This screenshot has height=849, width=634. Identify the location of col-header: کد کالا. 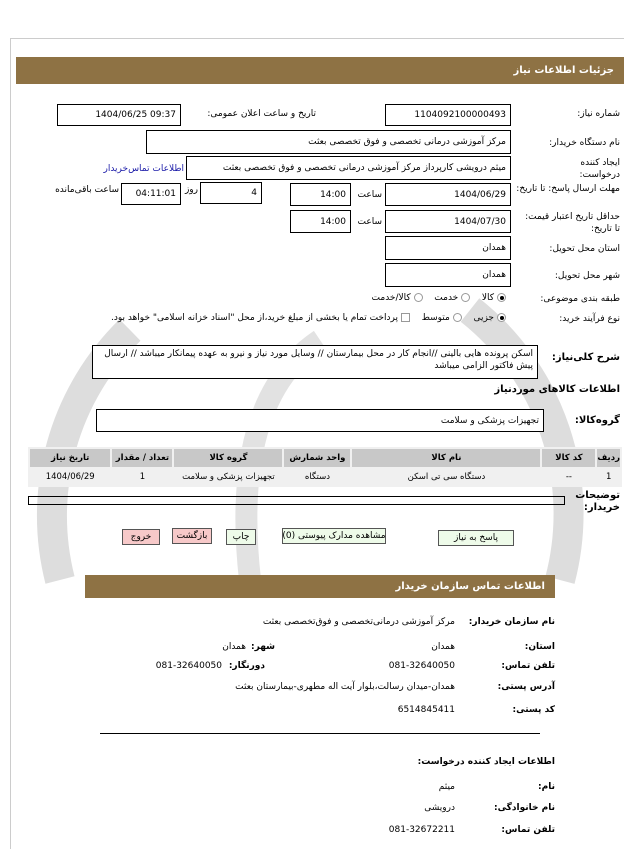
(569, 458).